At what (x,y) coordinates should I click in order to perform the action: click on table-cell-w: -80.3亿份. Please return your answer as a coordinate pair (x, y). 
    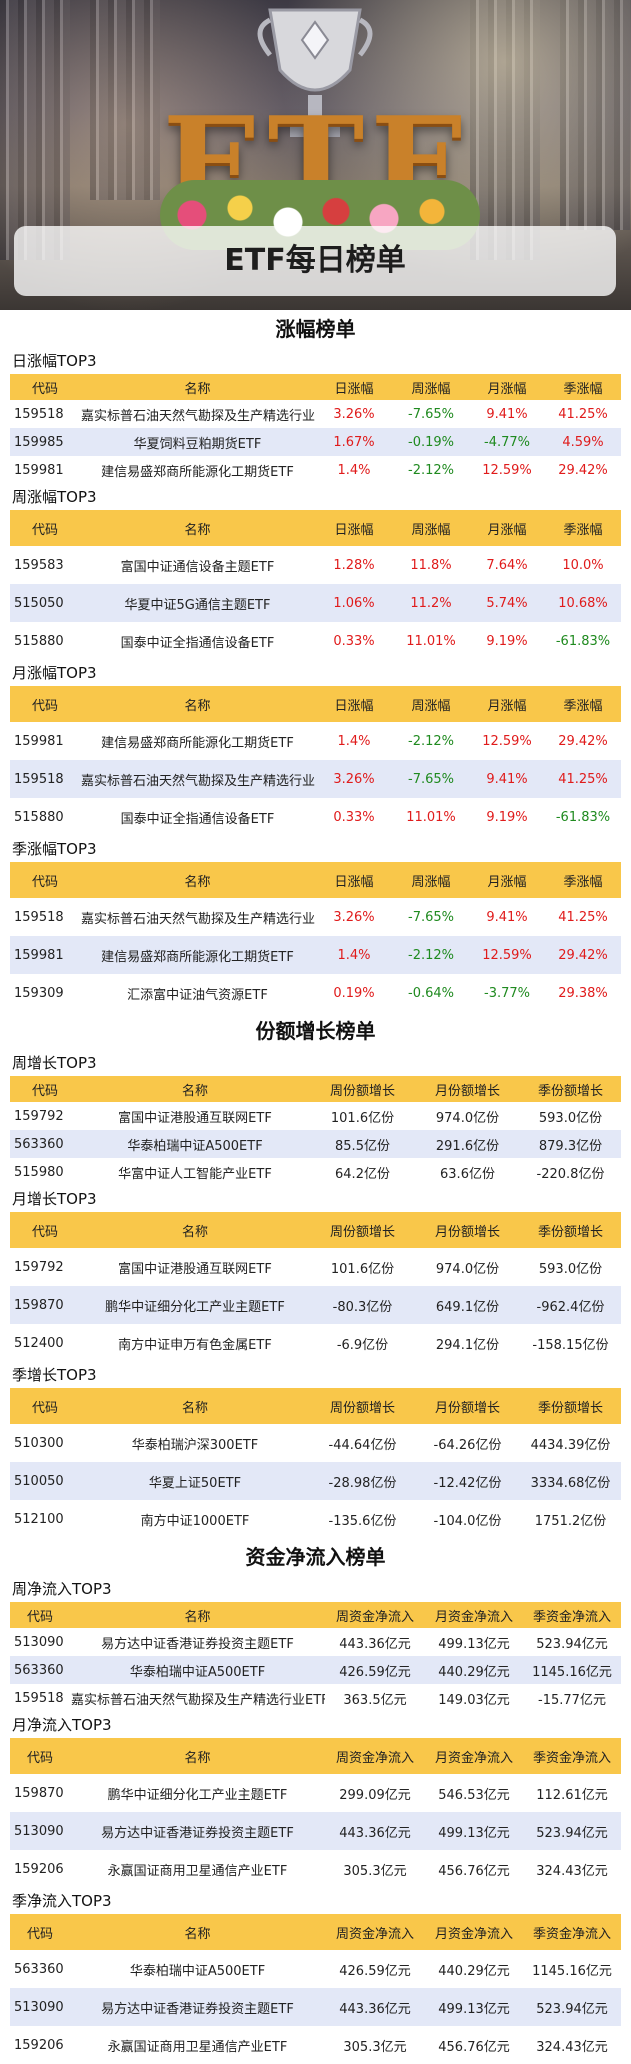
    Looking at the image, I should click on (362, 1305).